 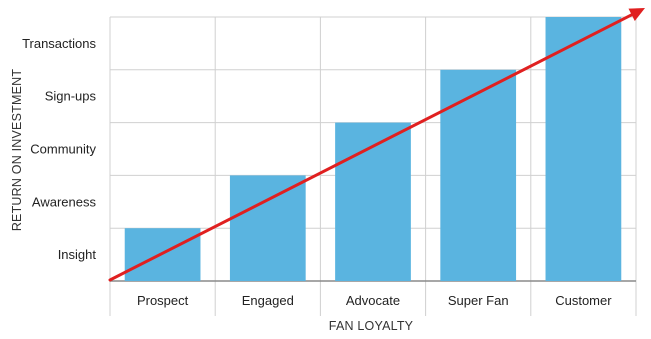 What do you see at coordinates (64, 201) in the screenshot?
I see `y-tick-label-awareness: Awareness` at bounding box center [64, 201].